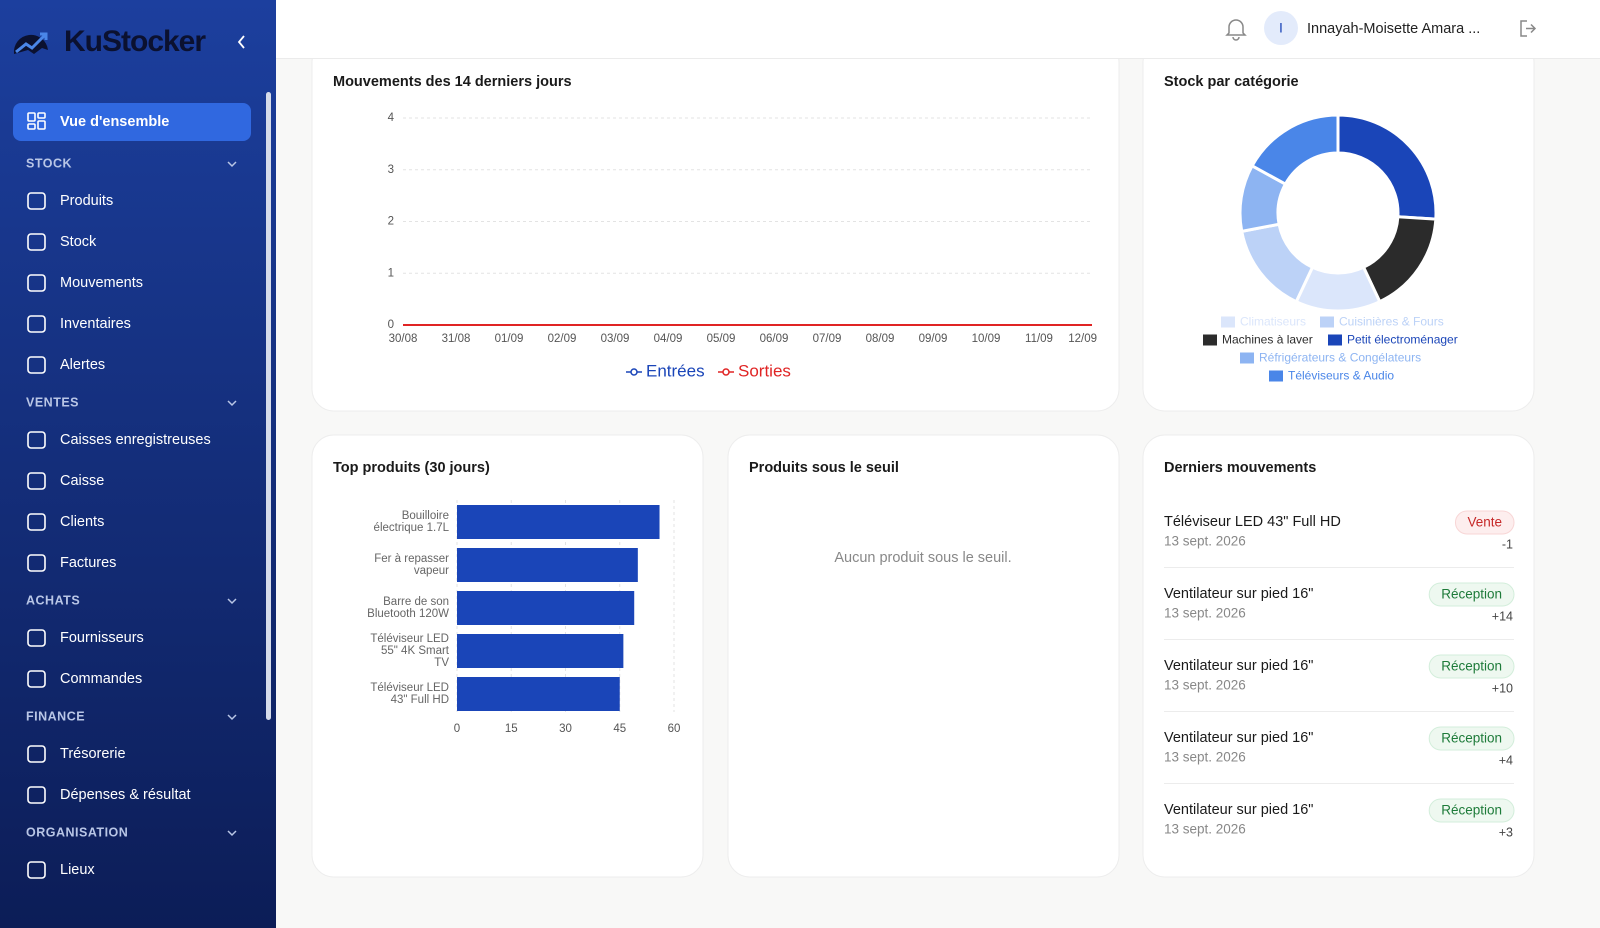 The height and width of the screenshot is (928, 1600). I want to click on avatar, so click(1281, 28).